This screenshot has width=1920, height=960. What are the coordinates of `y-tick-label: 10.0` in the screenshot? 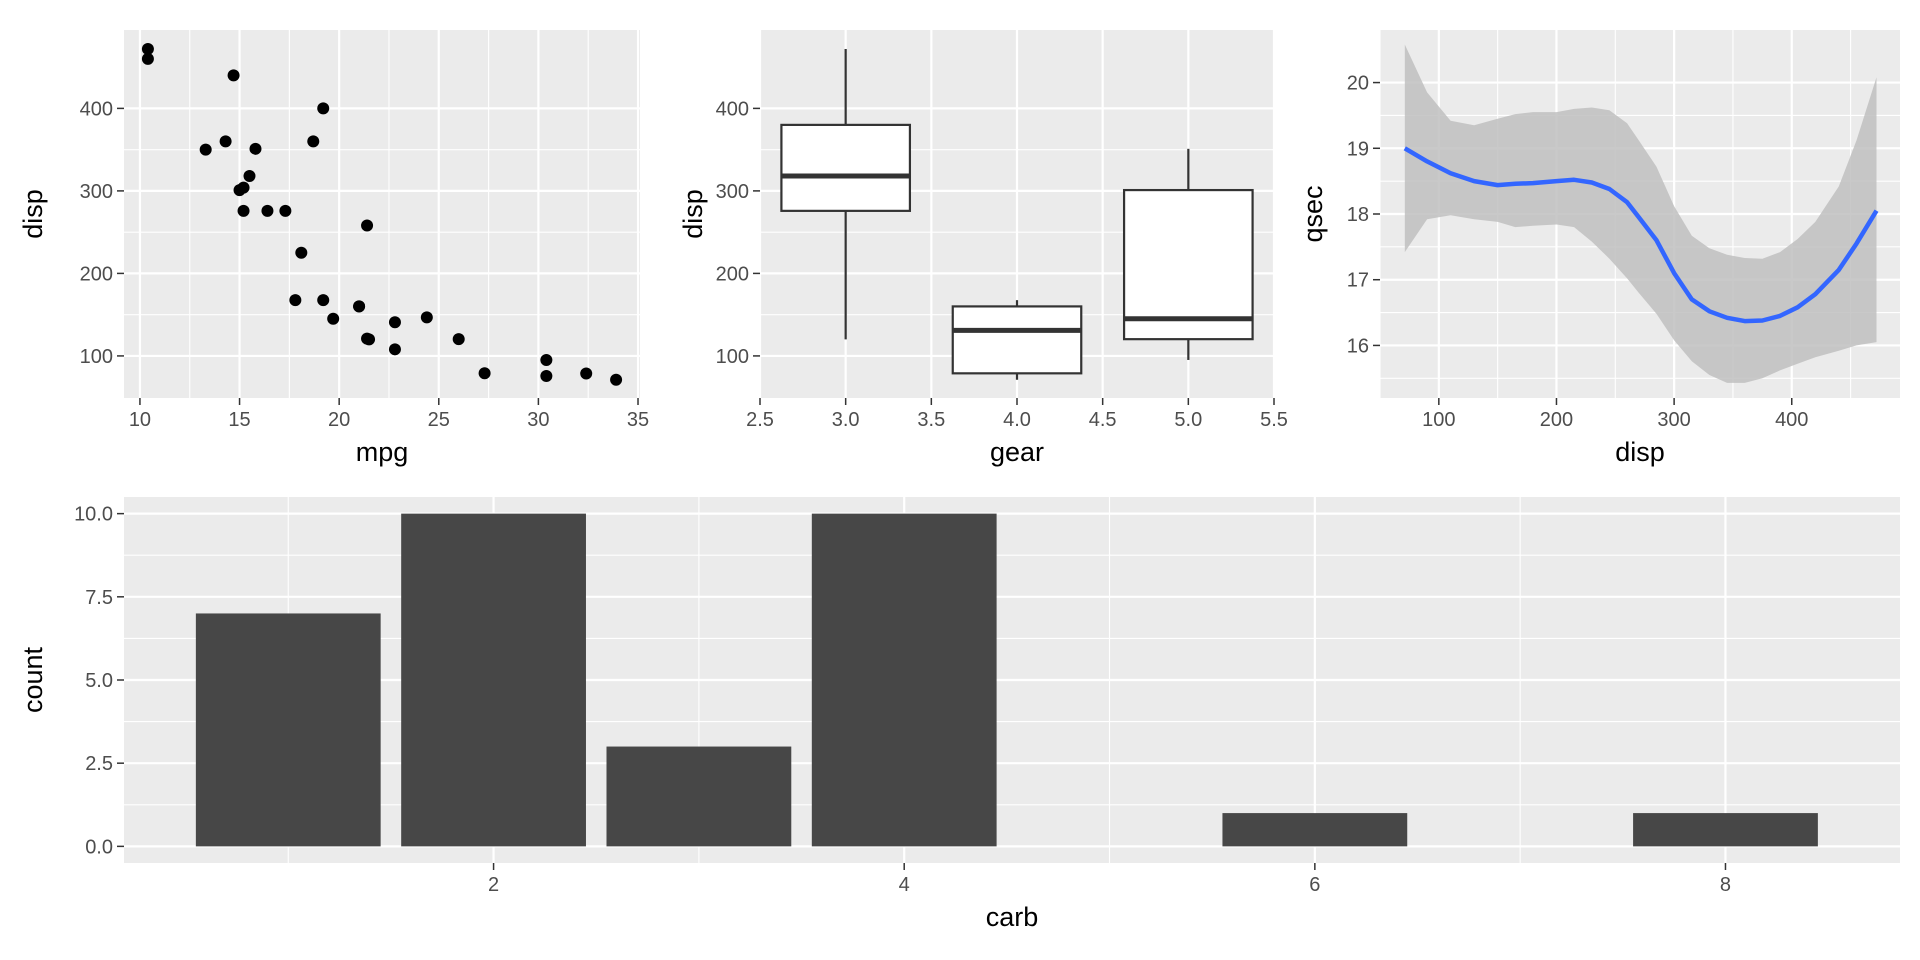 It's located at (93, 515).